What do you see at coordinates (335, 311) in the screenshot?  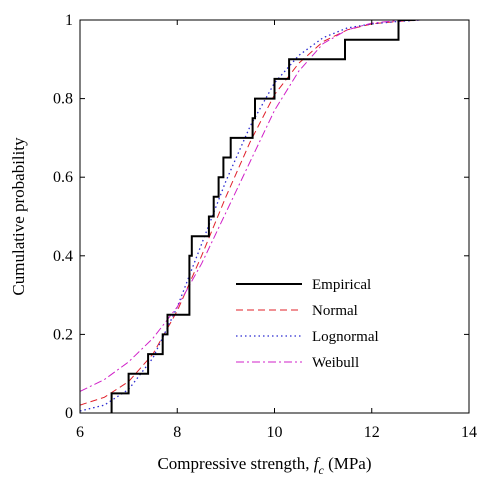 I see `legend-label-normal: Normal` at bounding box center [335, 311].